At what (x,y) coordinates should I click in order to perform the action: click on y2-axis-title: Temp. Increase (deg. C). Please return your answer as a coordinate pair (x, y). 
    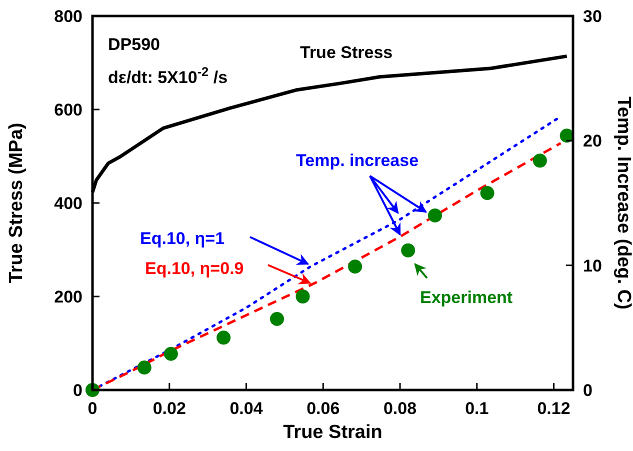
    Looking at the image, I should click on (623, 203).